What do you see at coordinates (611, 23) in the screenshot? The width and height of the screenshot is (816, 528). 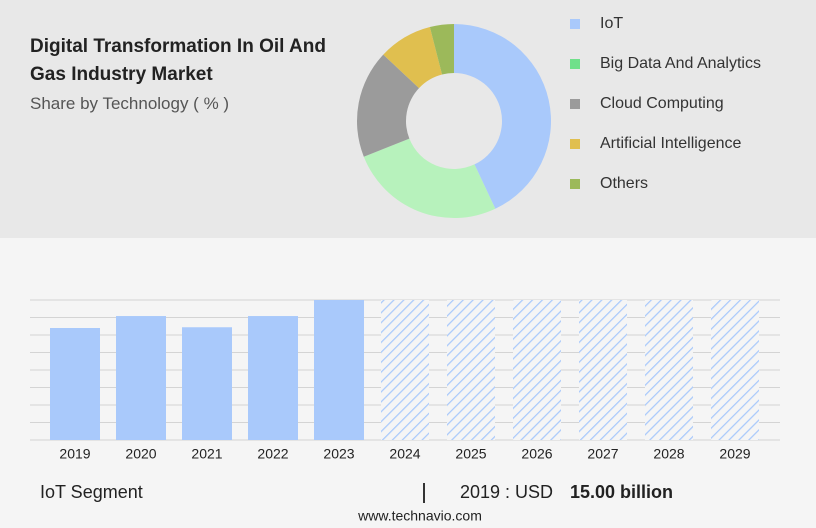 I see `legend-label: IoT` at bounding box center [611, 23].